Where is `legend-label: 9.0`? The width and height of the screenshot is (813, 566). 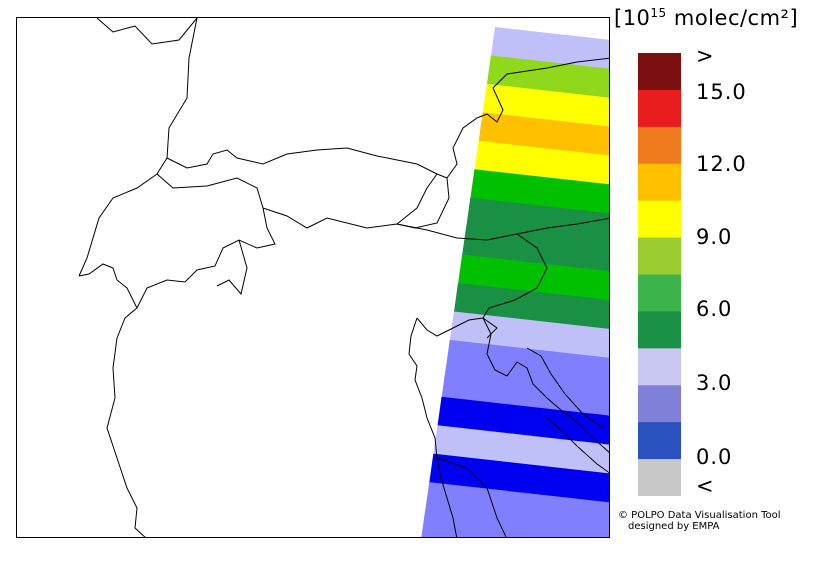 legend-label: 9.0 is located at coordinates (714, 237).